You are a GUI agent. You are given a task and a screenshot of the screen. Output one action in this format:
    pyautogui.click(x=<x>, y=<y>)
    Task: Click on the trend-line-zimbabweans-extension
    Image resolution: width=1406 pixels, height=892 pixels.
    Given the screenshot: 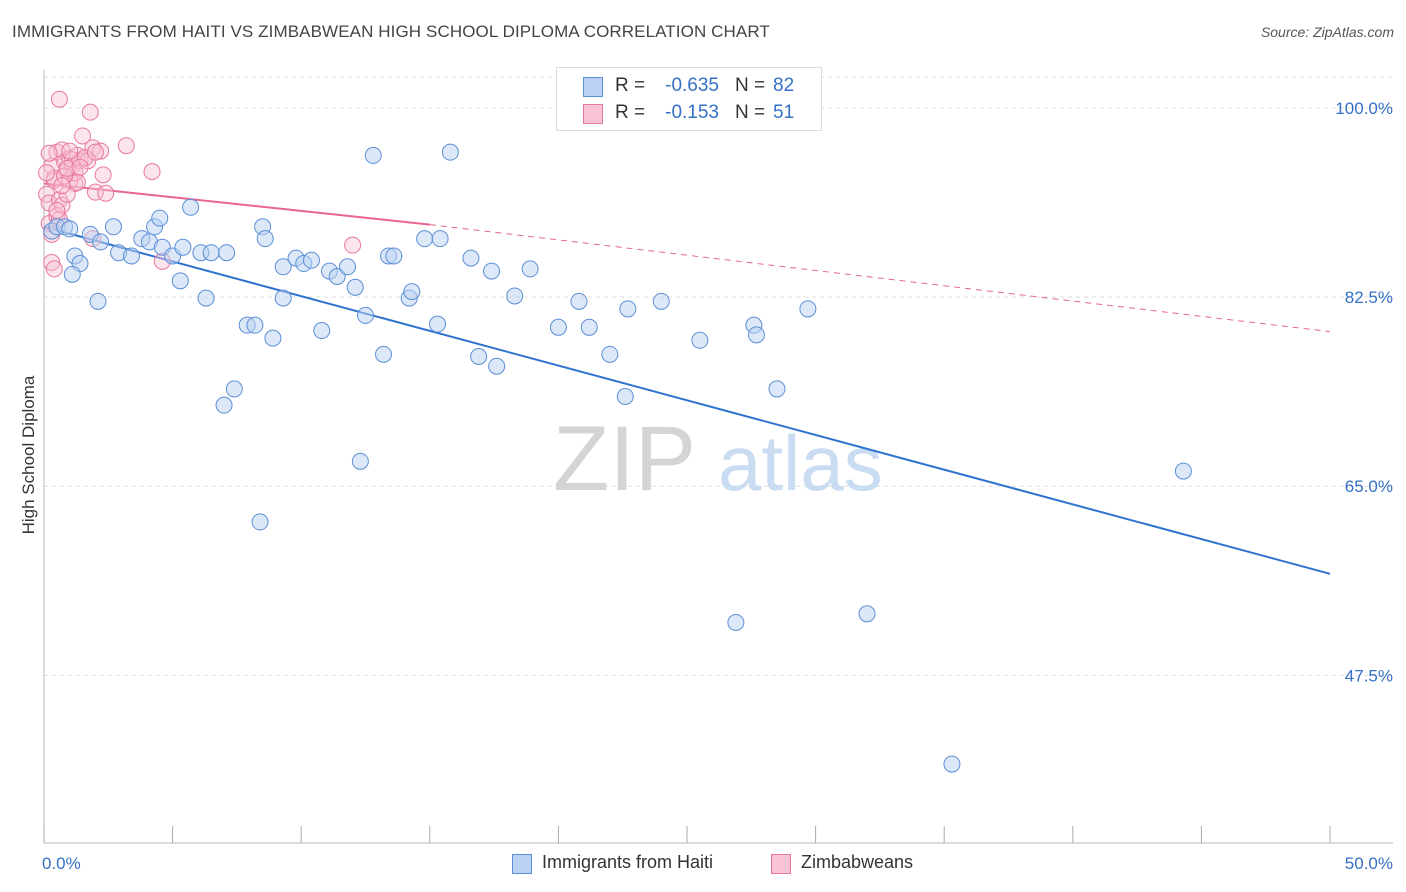 What is the action you would take?
    pyautogui.click(x=880, y=278)
    